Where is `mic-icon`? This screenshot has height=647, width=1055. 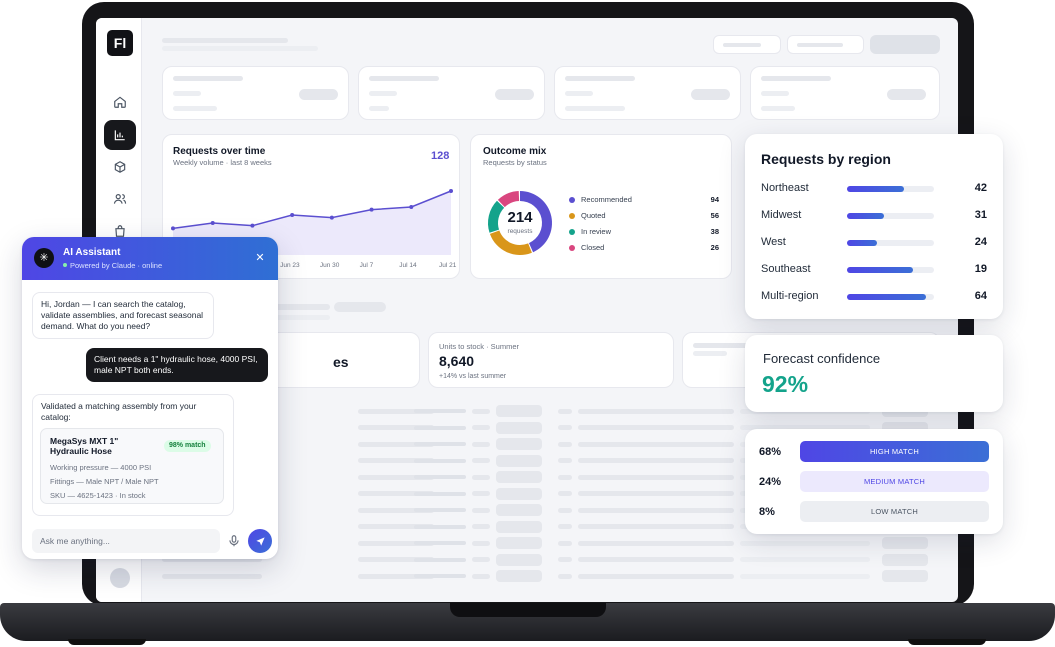
mic-icon is located at coordinates (234, 541).